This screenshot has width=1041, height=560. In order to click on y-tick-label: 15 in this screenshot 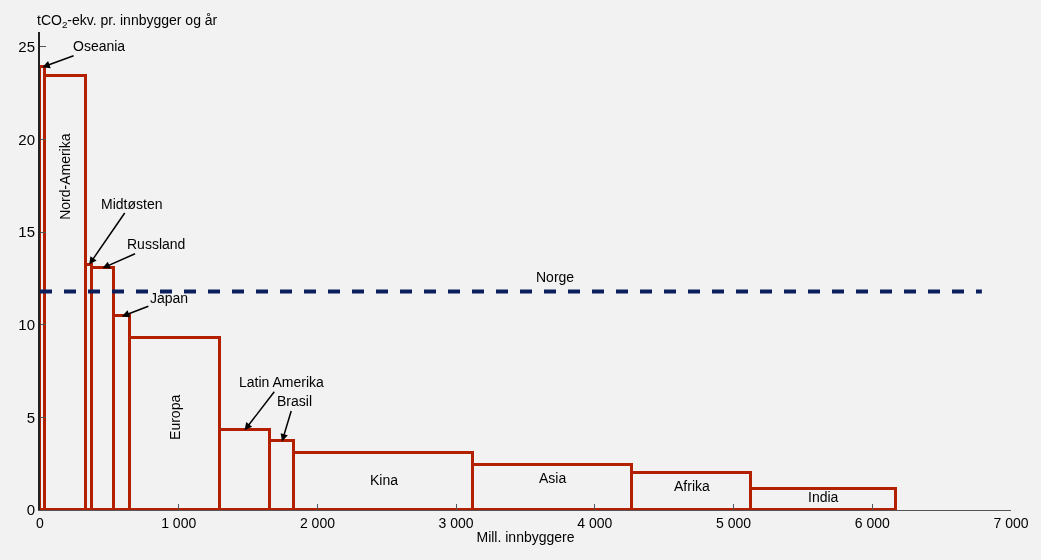, I will do `click(26, 232)`.